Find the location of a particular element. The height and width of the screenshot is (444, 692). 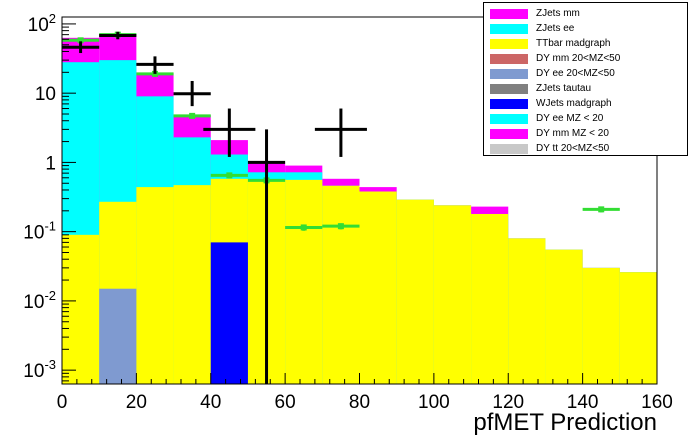

x-tick-label: 80 is located at coordinates (359, 402).